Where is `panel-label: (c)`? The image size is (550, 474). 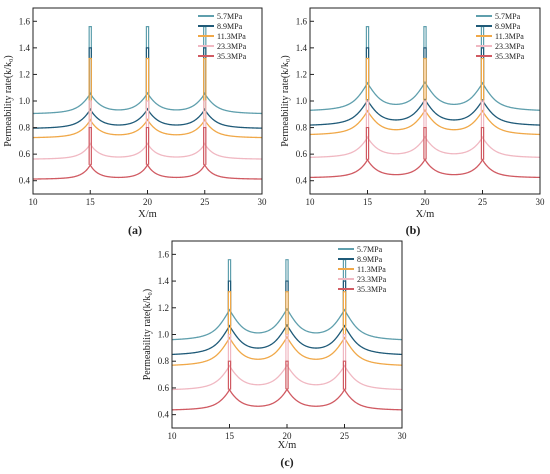 panel-label: (c) is located at coordinates (286, 462).